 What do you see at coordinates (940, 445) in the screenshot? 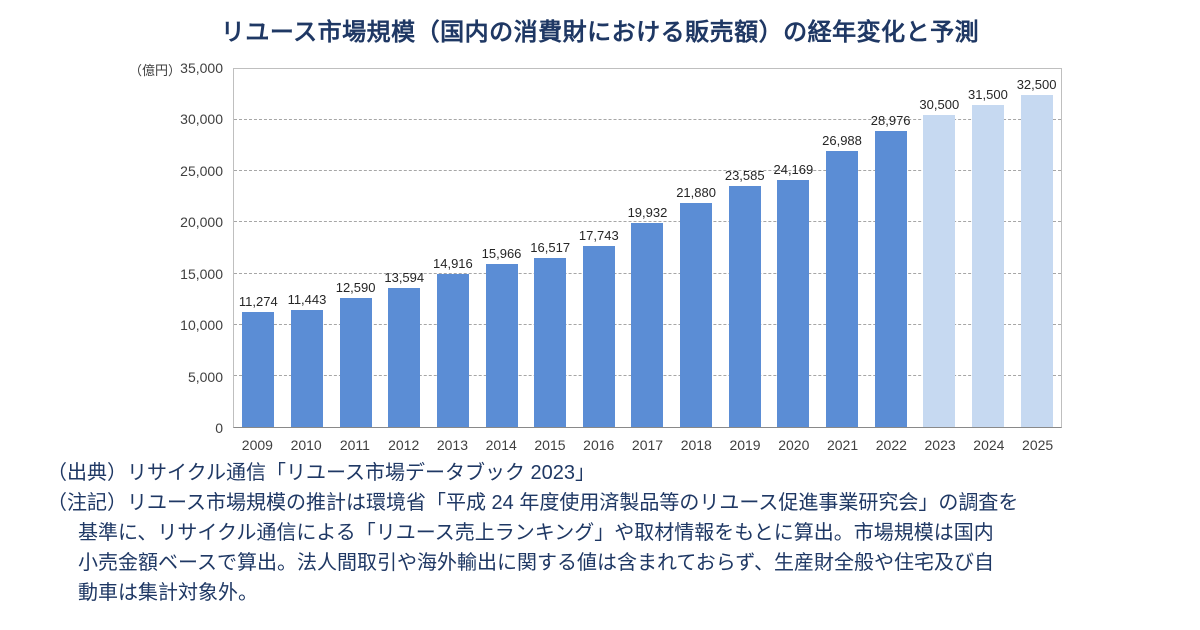
I see `x-tick-label-2023: 2023` at bounding box center [940, 445].